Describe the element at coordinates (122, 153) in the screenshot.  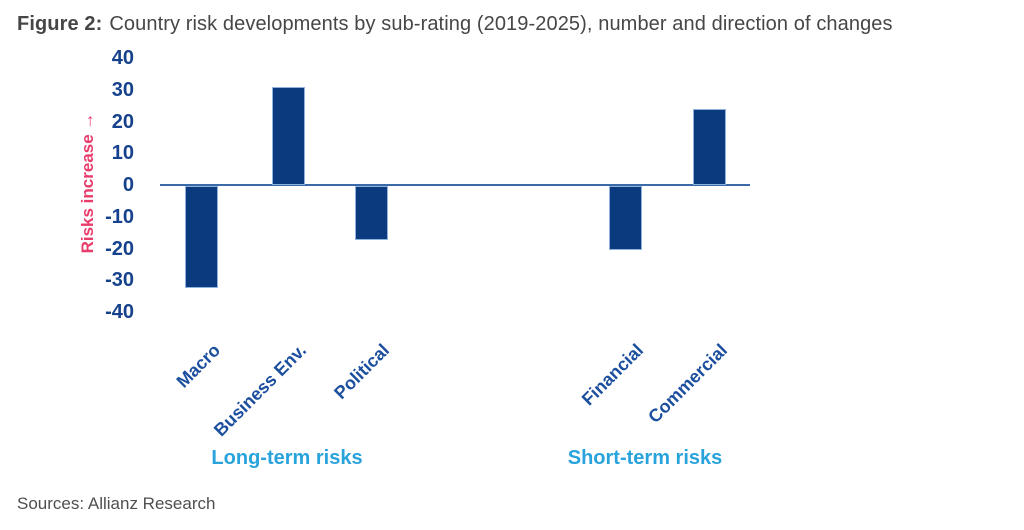
I see `y-axis-tick-label: 10` at that location.